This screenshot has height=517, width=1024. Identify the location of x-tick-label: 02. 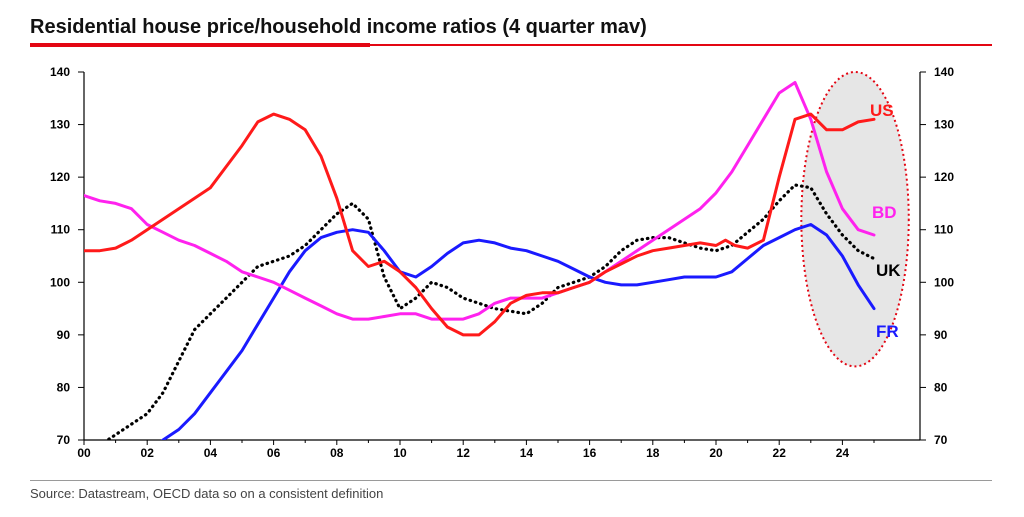
(148, 453).